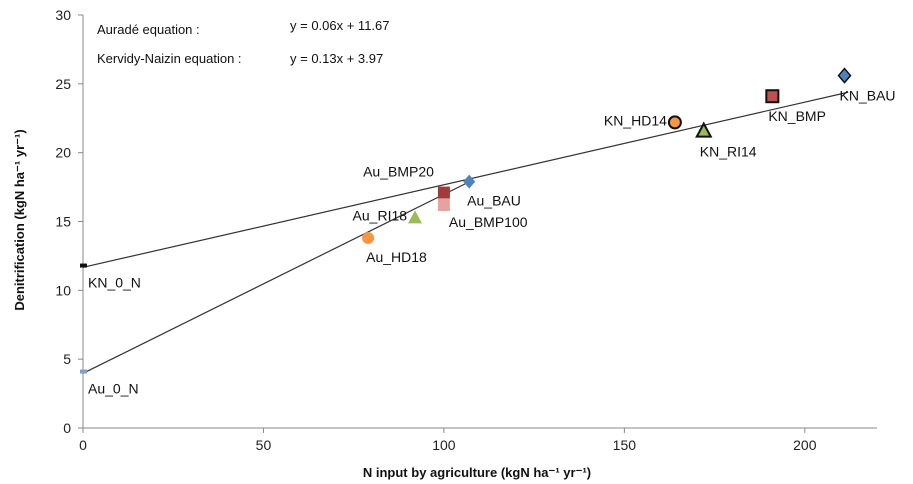 The width and height of the screenshot is (913, 484). Describe the element at coordinates (83, 445) in the screenshot. I see `x-tick-label: 0` at that location.